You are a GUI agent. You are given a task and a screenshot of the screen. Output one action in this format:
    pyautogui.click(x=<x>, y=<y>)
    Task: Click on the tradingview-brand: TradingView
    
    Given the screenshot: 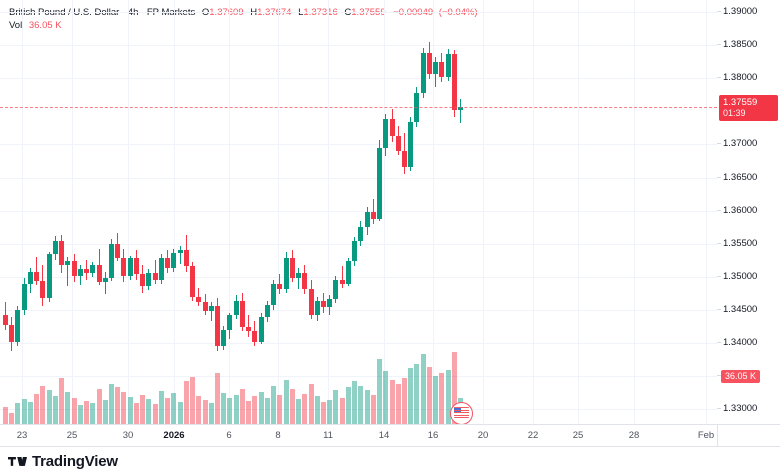 What is the action you would take?
    pyautogui.click(x=63, y=461)
    